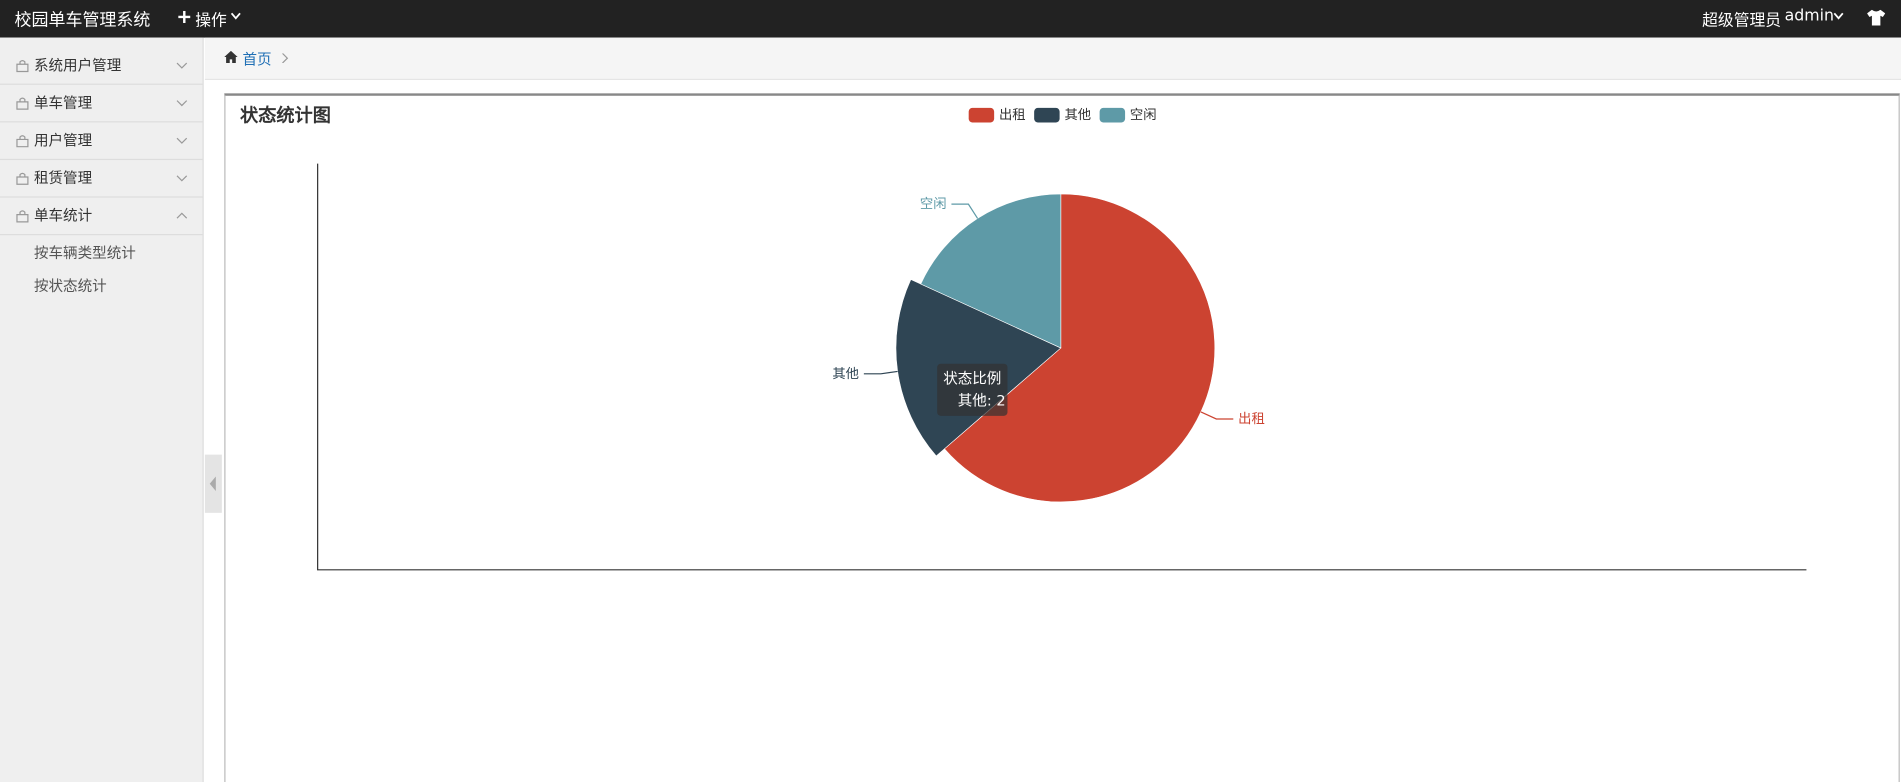  Describe the element at coordinates (1741, 21) in the screenshot. I see `role: 超级管理员` at that location.